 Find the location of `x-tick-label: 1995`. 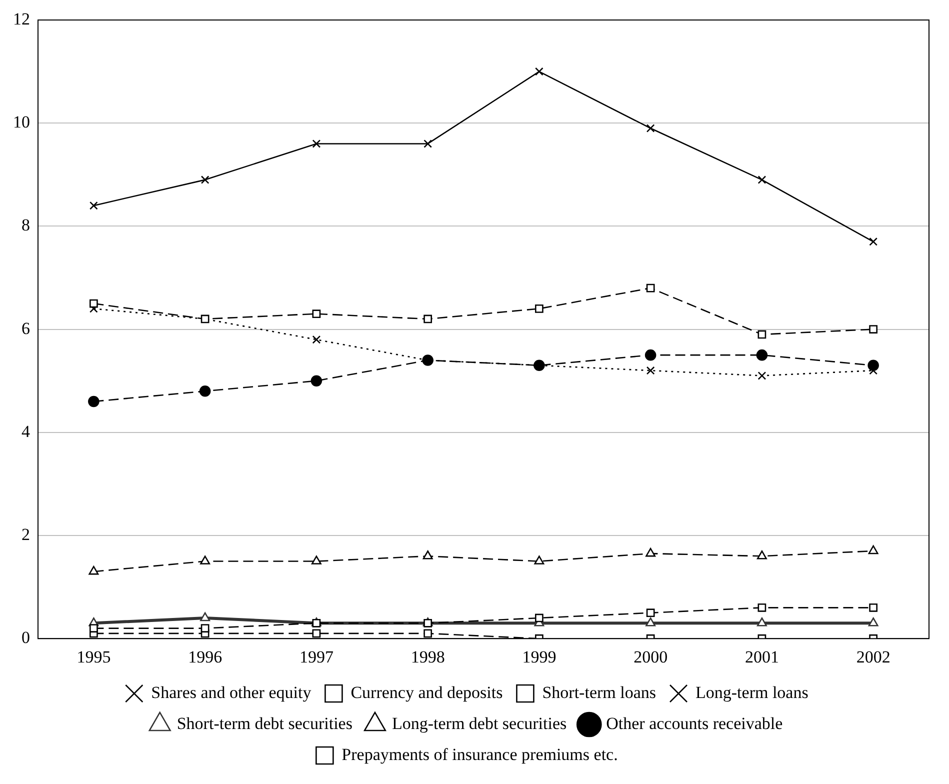

x-tick-label: 1995 is located at coordinates (93, 656).